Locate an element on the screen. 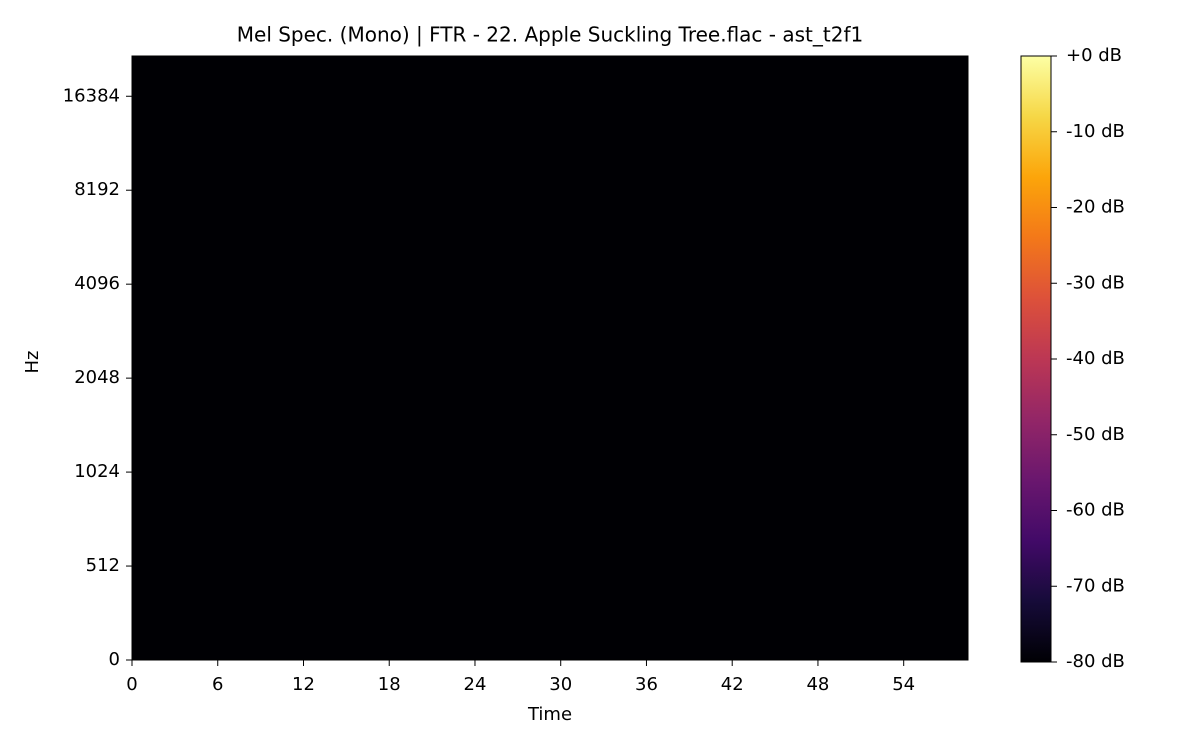 This screenshot has height=754, width=1200. x-tick-label: 24 is located at coordinates (475, 684).